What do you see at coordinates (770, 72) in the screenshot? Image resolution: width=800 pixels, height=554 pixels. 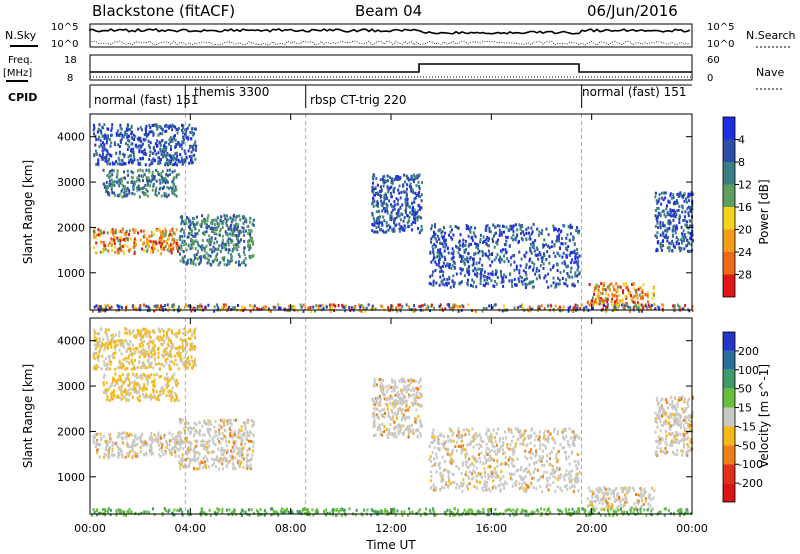 I see `nave-label: Nave` at bounding box center [770, 72].